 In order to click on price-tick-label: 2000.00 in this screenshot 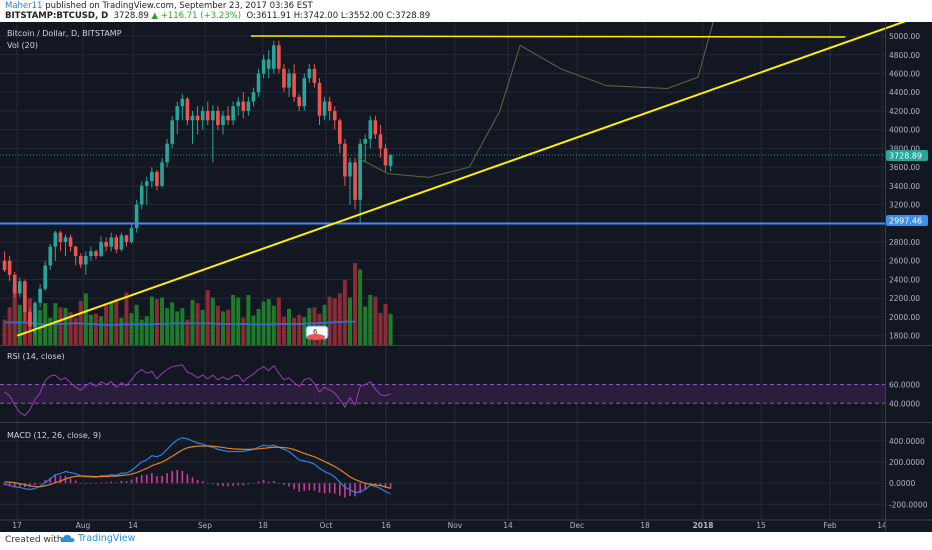, I will do `click(904, 317)`.